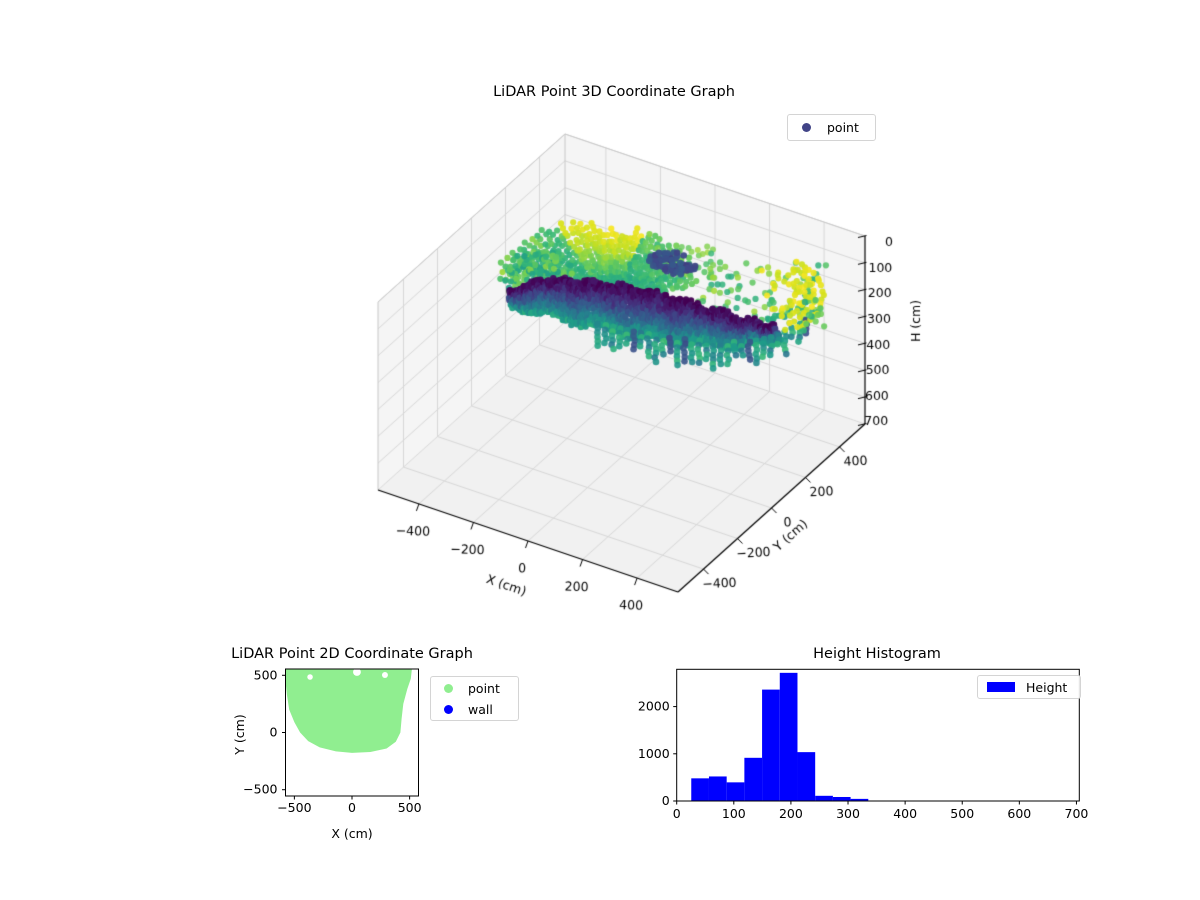 The image size is (1200, 900). What do you see at coordinates (848, 813) in the screenshot?
I see `x-tick-label: 300` at bounding box center [848, 813].